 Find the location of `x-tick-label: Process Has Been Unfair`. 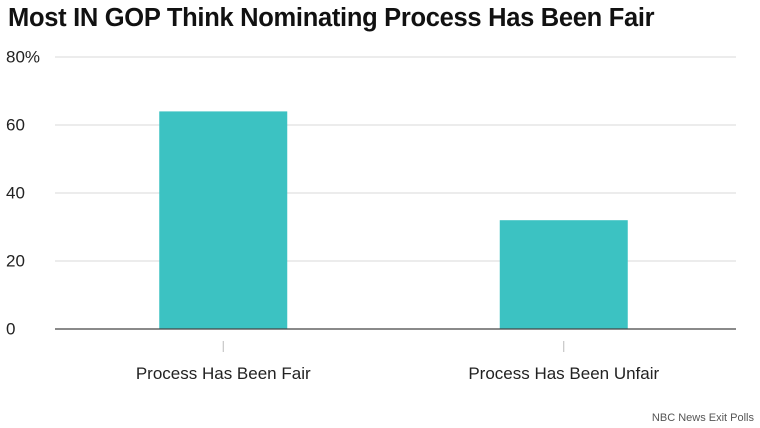

x-tick-label: Process Has Been Unfair is located at coordinates (563, 373).